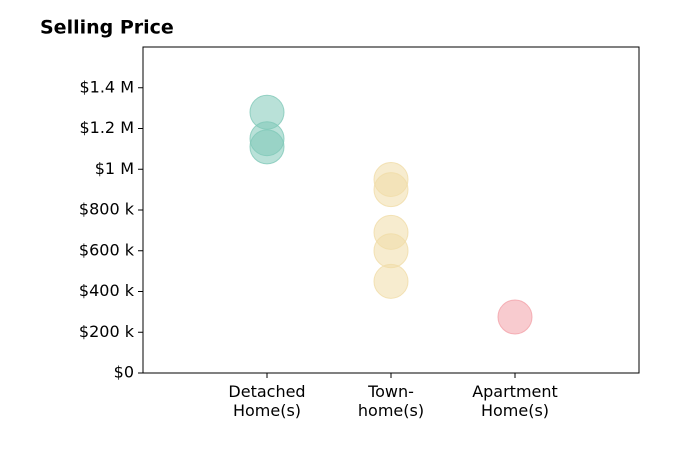 This screenshot has width=679, height=462. What do you see at coordinates (266, 401) in the screenshot?
I see `x-tick-label: Detached Home(s)` at bounding box center [266, 401].